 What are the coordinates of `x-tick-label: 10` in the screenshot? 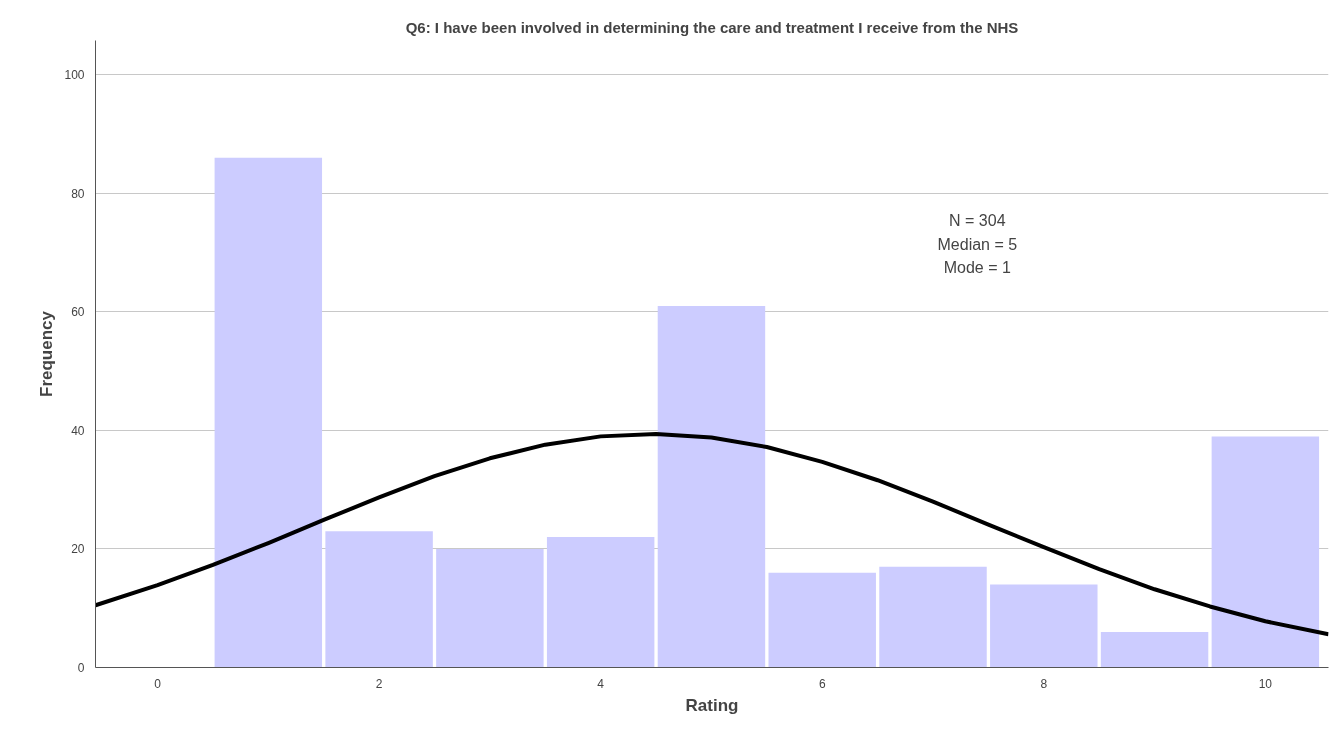 It's located at (1265, 683).